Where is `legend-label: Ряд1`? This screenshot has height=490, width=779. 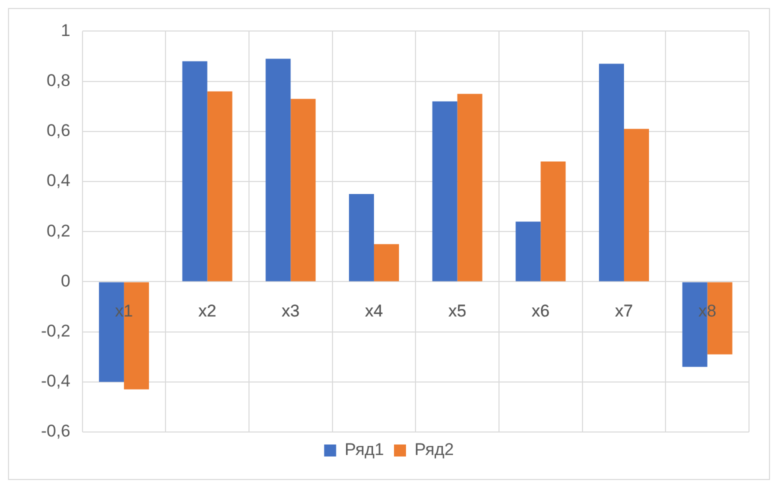
legend-label: Ряд1 is located at coordinates (364, 450).